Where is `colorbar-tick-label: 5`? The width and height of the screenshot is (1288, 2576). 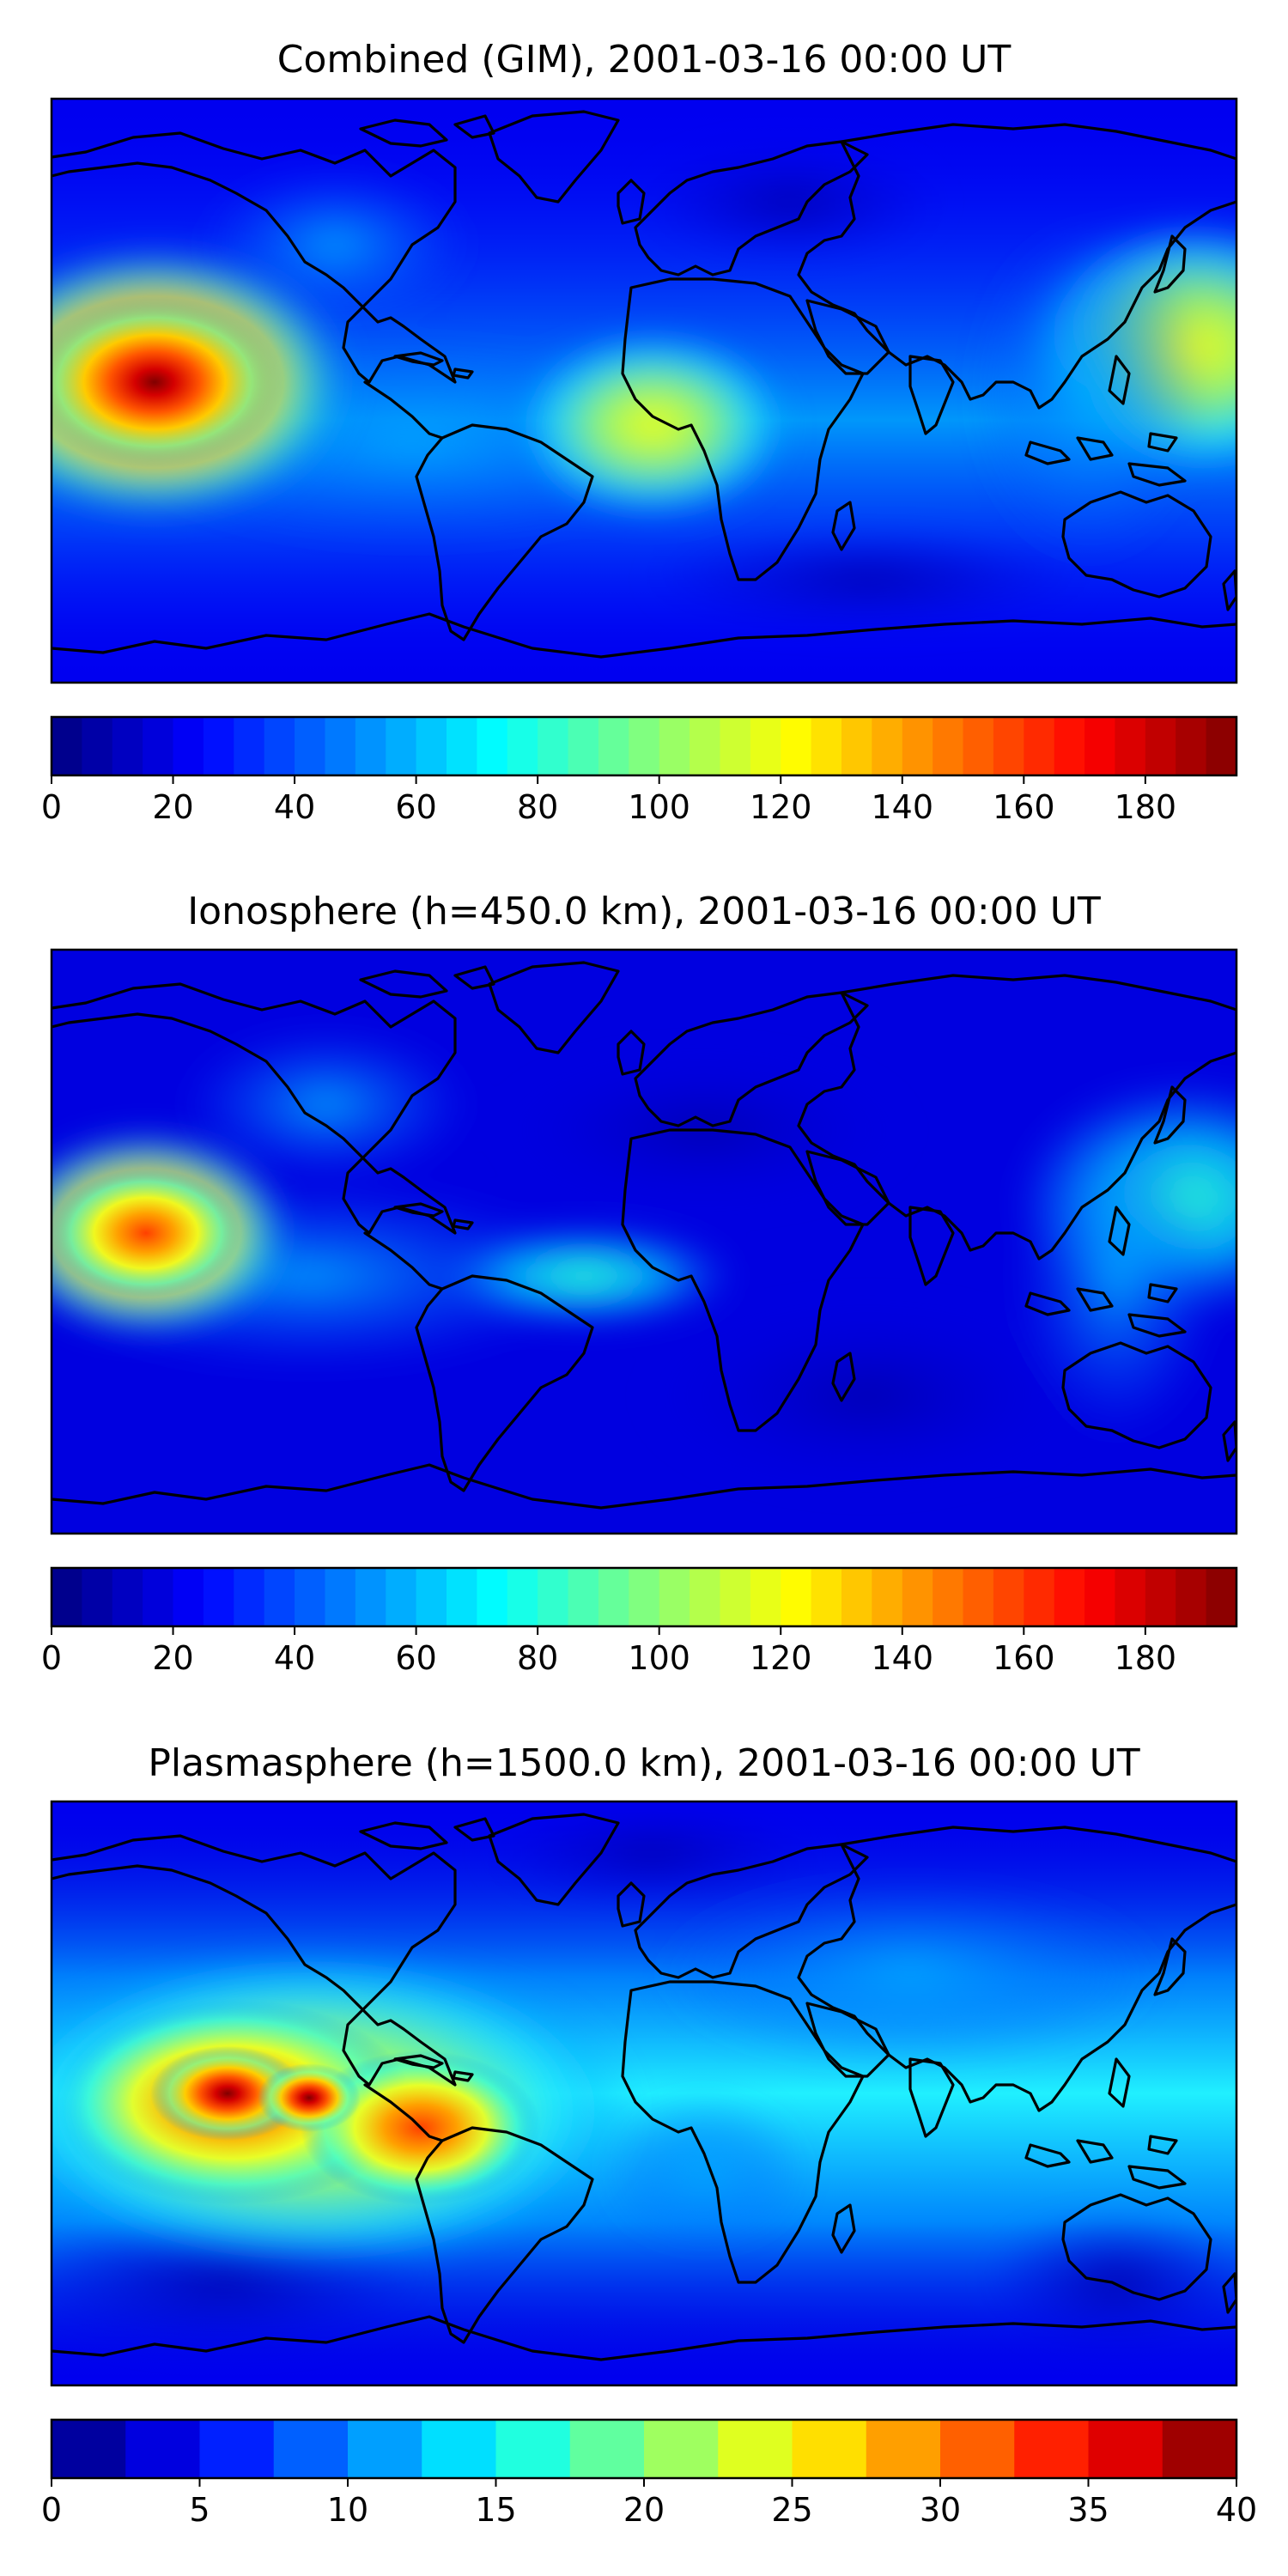
colorbar-tick-label: 5 is located at coordinates (199, 2510).